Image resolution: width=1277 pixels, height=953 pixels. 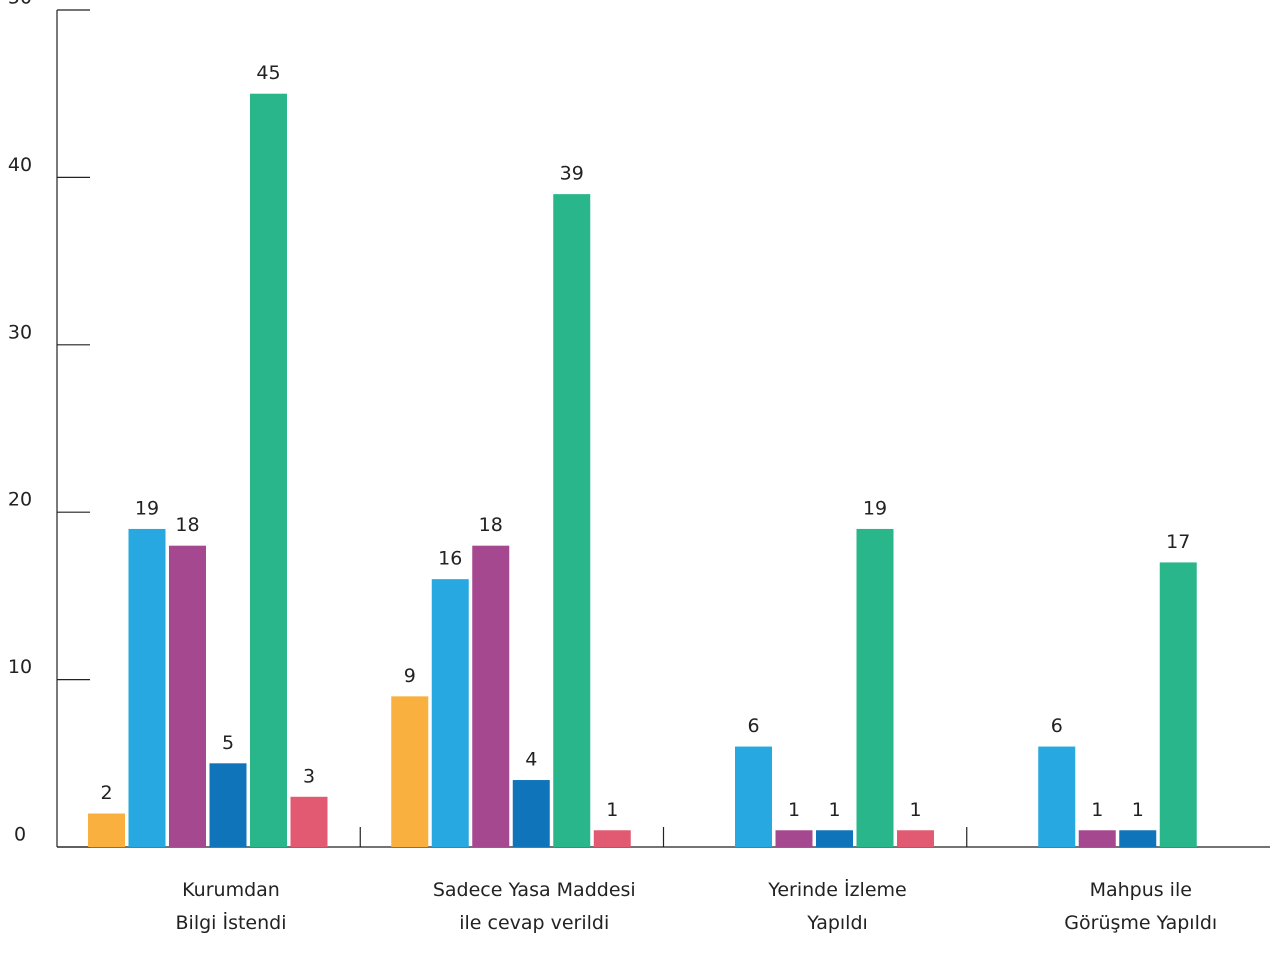 I want to click on y-tick-label: 30, so click(x=20, y=332).